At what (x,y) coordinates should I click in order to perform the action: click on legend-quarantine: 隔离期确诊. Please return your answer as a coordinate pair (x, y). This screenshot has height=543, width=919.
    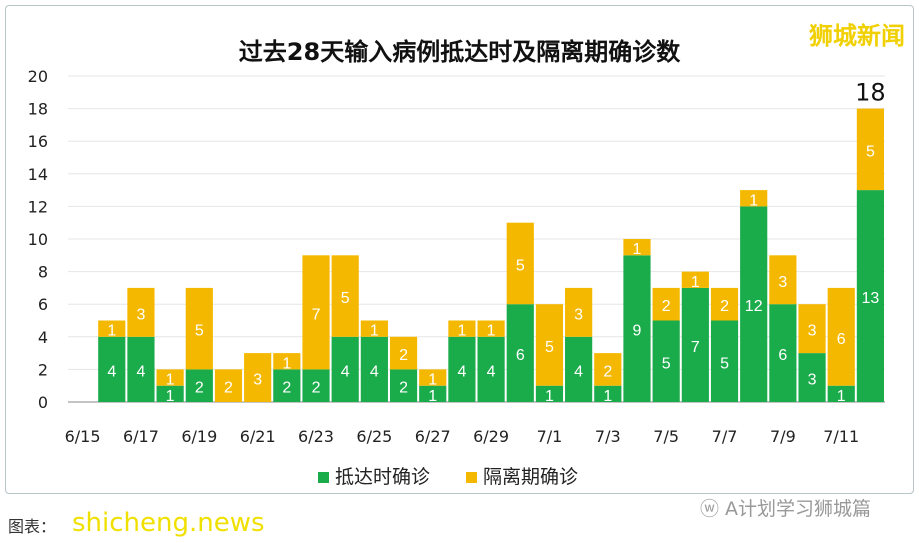
    Looking at the image, I should click on (522, 475).